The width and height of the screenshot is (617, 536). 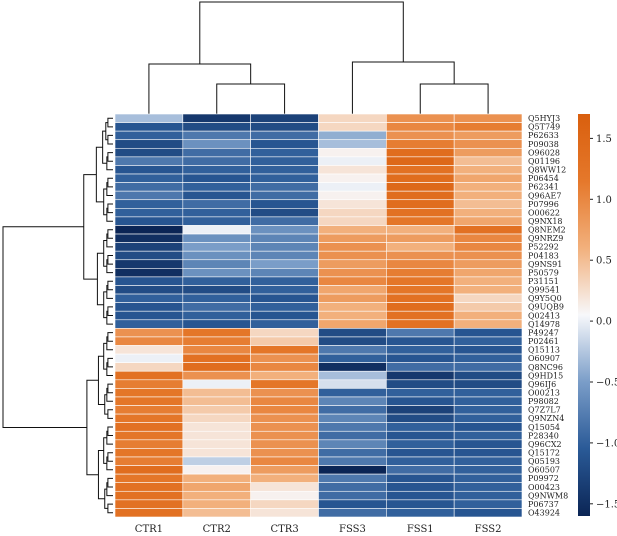 What do you see at coordinates (544, 212) in the screenshot?
I see `row-label: O00622` at bounding box center [544, 212].